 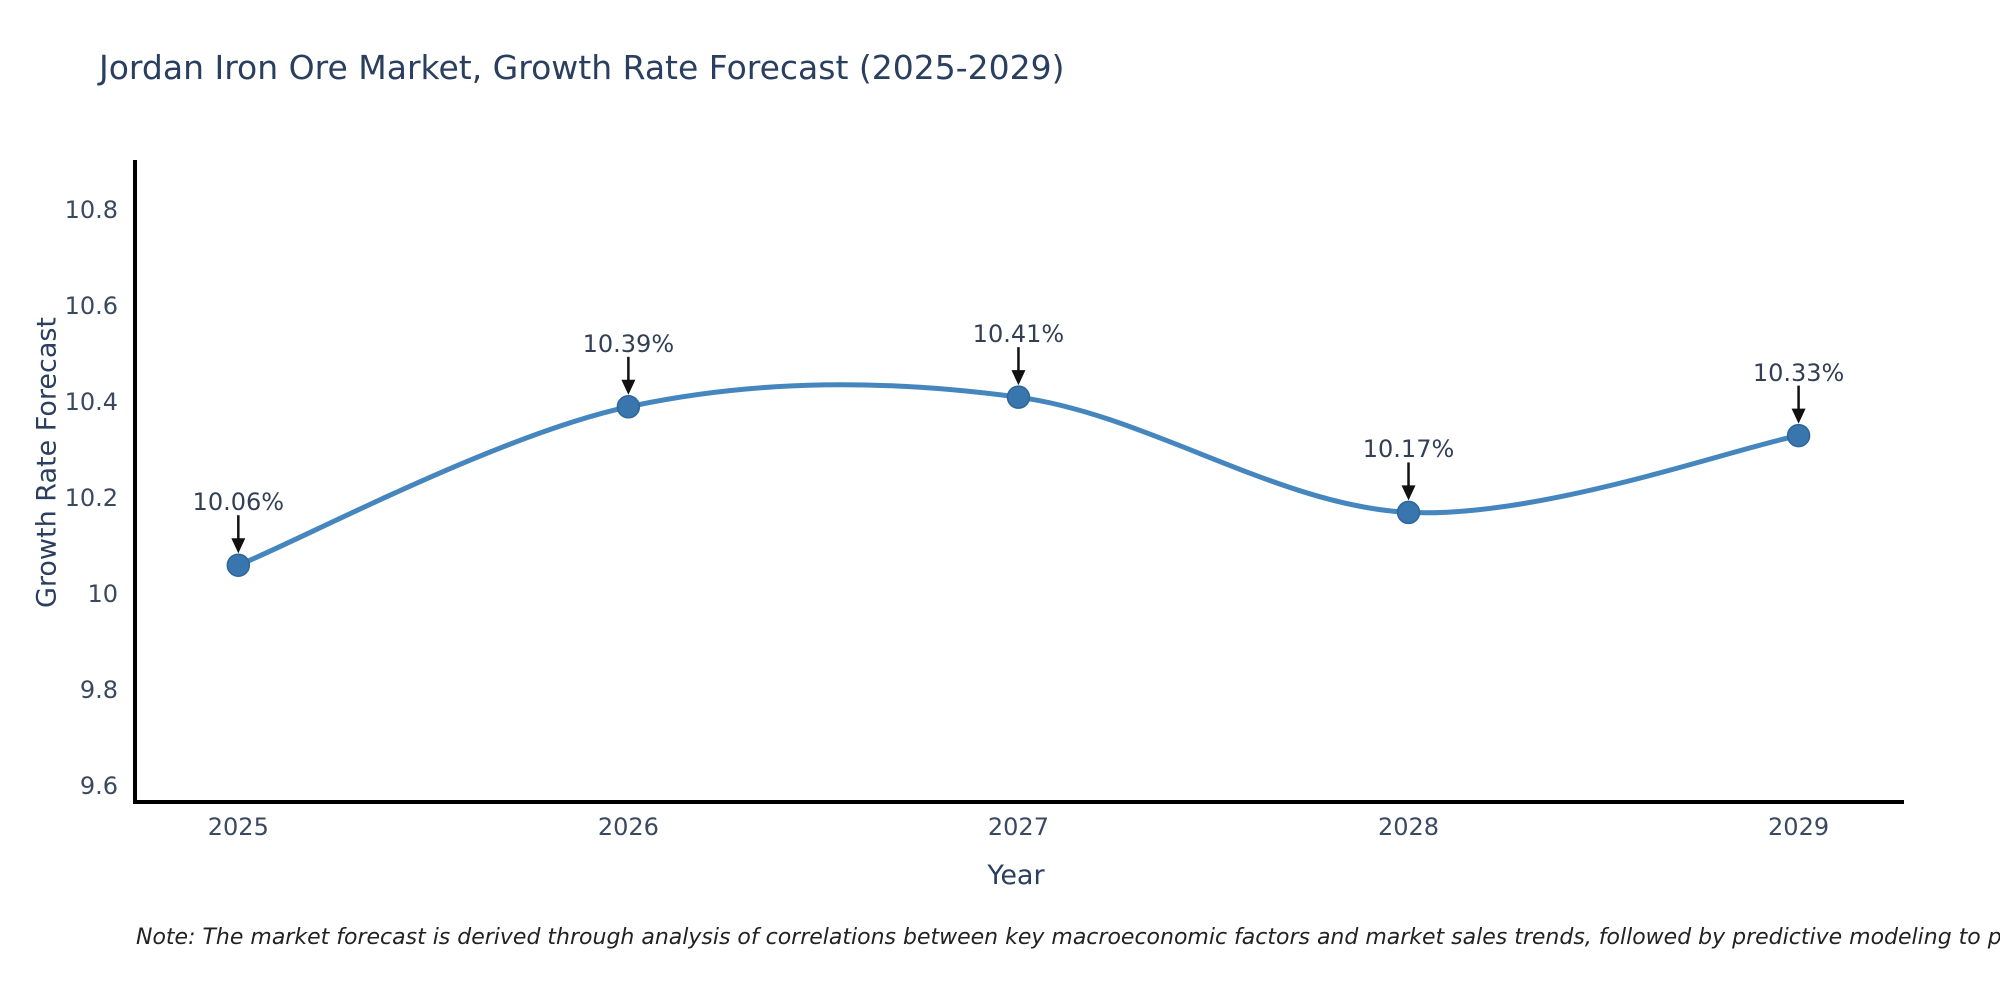 What do you see at coordinates (98, 690) in the screenshot?
I see `y-tick-label: 9.8` at bounding box center [98, 690].